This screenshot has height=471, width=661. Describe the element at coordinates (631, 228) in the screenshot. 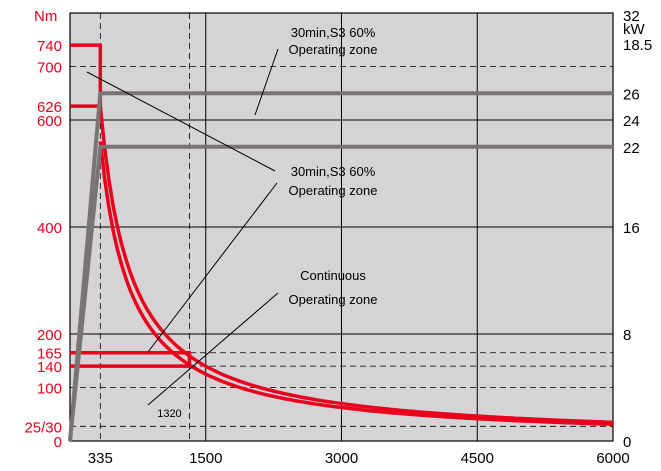

I see `y-right-tick-label: 16` at that location.